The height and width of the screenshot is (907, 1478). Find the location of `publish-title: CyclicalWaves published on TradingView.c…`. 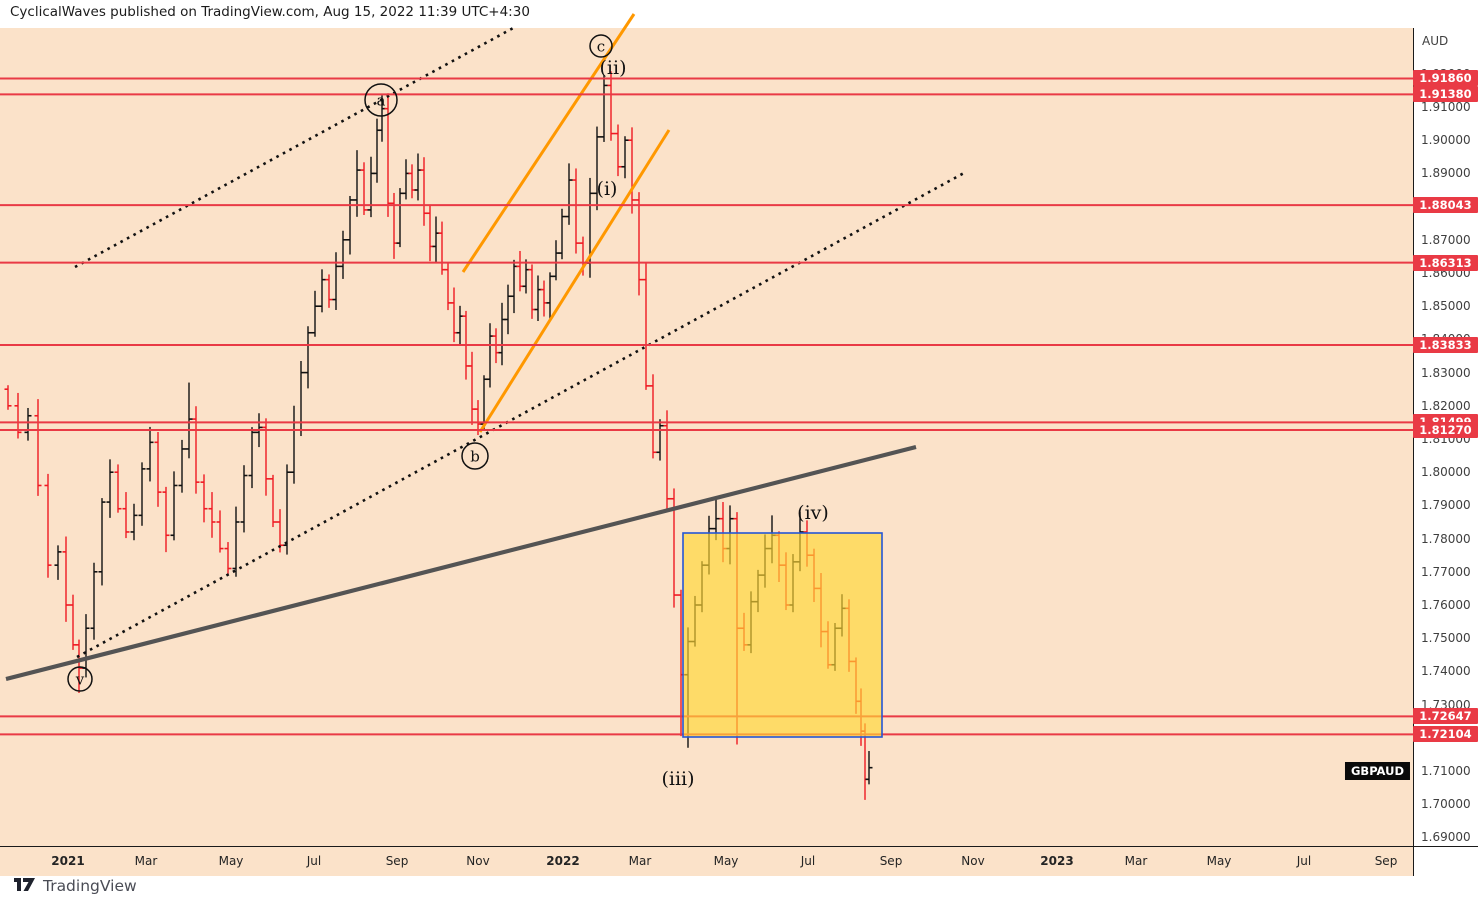

publish-title: CyclicalWaves published on TradingView.c… is located at coordinates (270, 12).